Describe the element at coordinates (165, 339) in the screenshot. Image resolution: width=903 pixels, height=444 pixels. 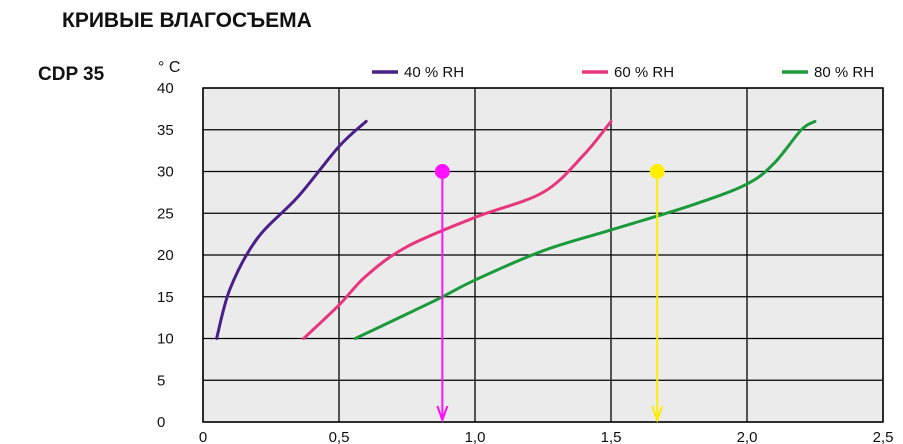
I see `y-tick-label: 10` at that location.